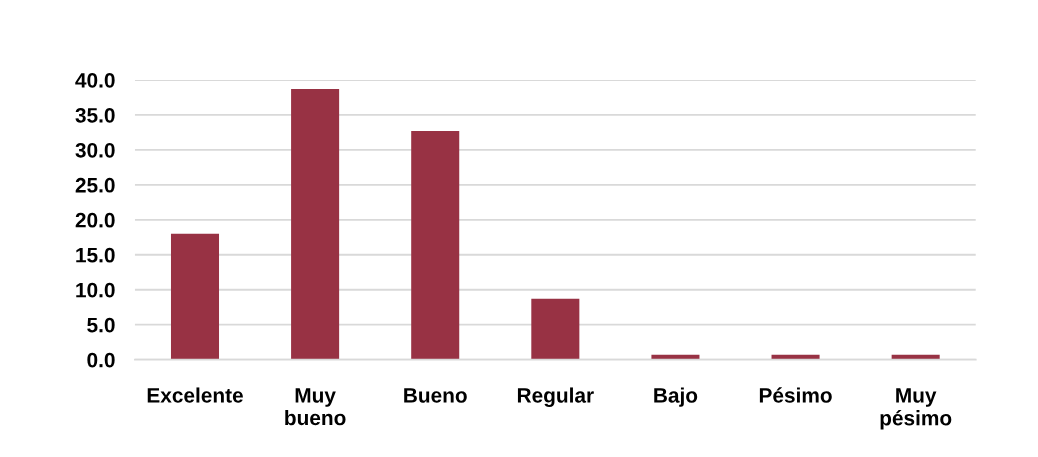  I want to click on x-tick-label: Excelente, so click(195, 395).